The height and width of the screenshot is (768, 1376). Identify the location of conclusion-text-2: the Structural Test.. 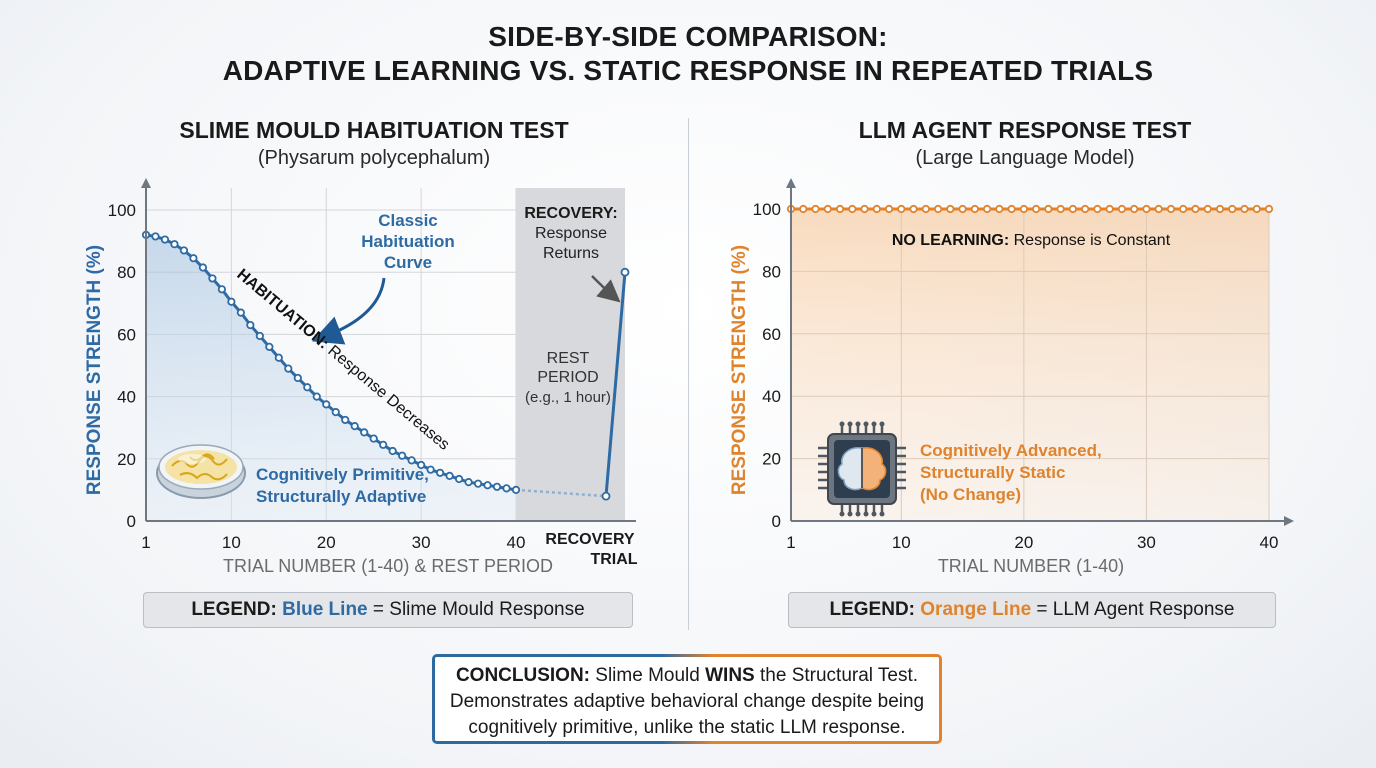
(836, 675).